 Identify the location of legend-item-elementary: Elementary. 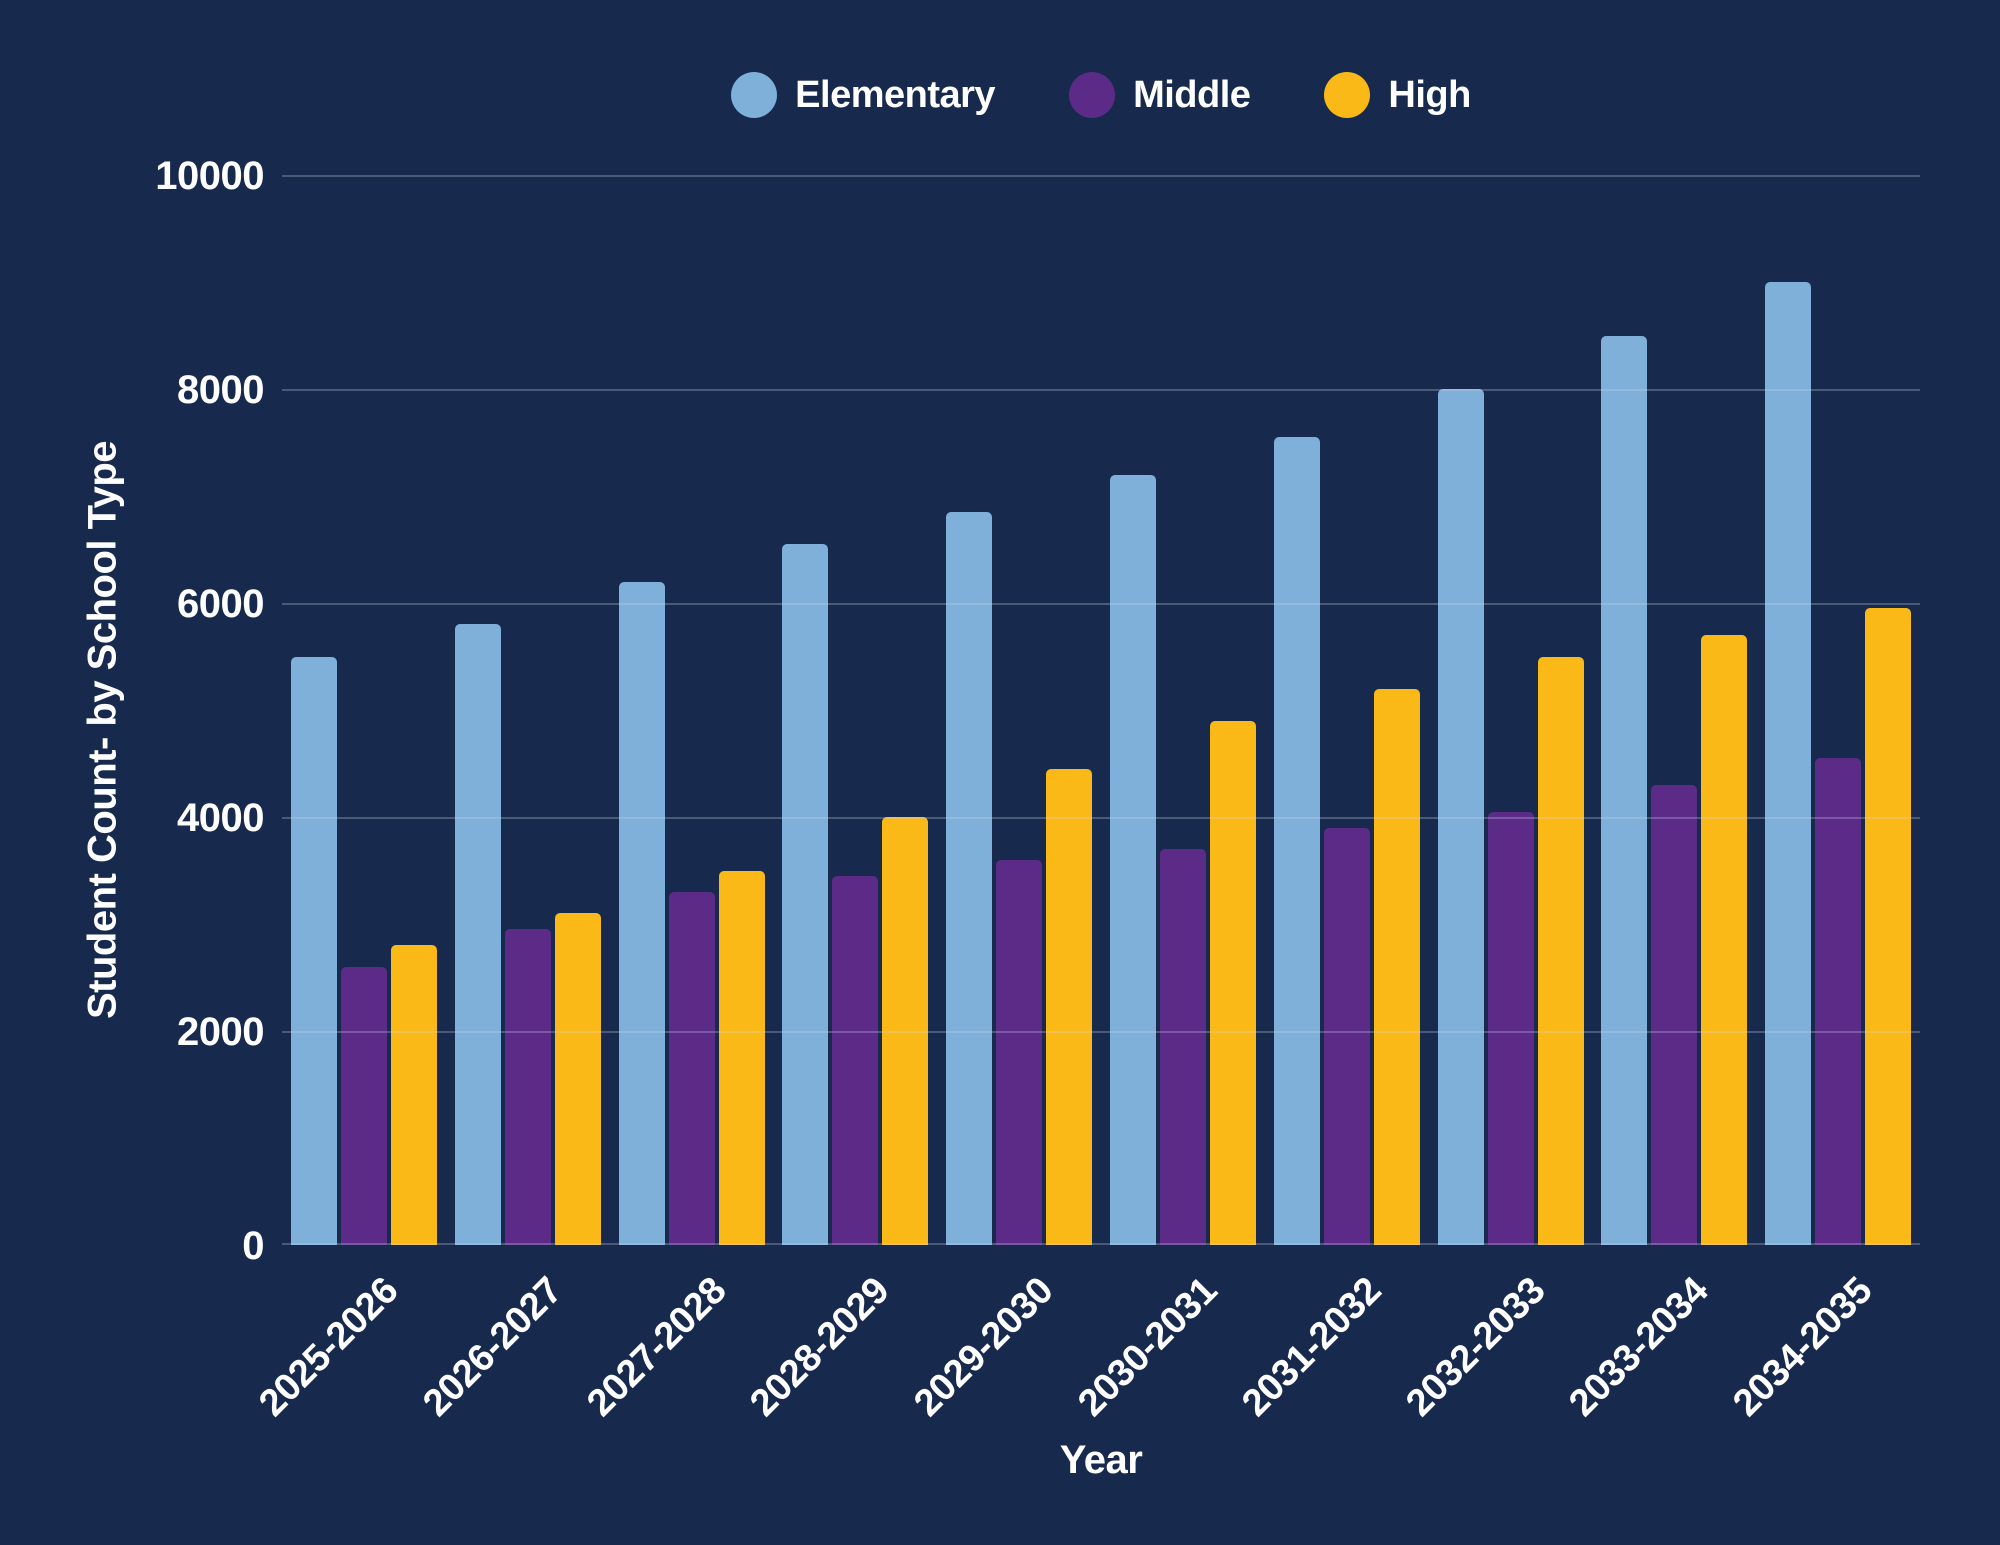
(863, 95).